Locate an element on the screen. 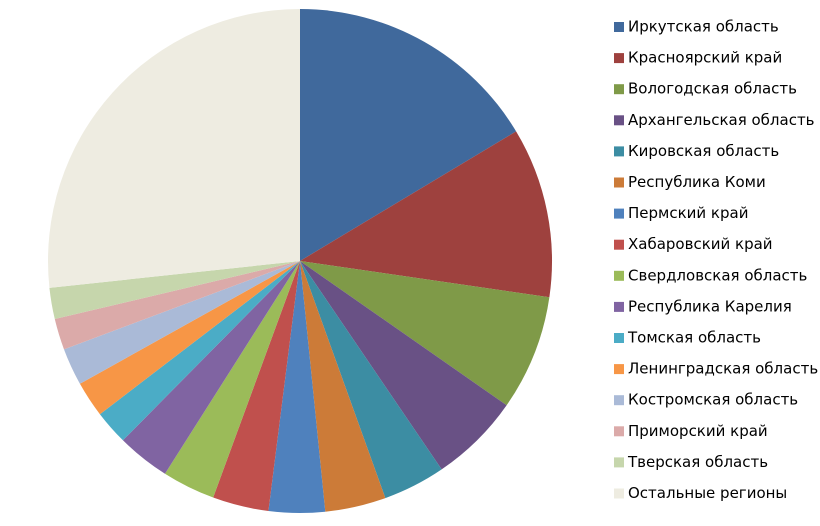  legend-label: Костромская область is located at coordinates (713, 400).